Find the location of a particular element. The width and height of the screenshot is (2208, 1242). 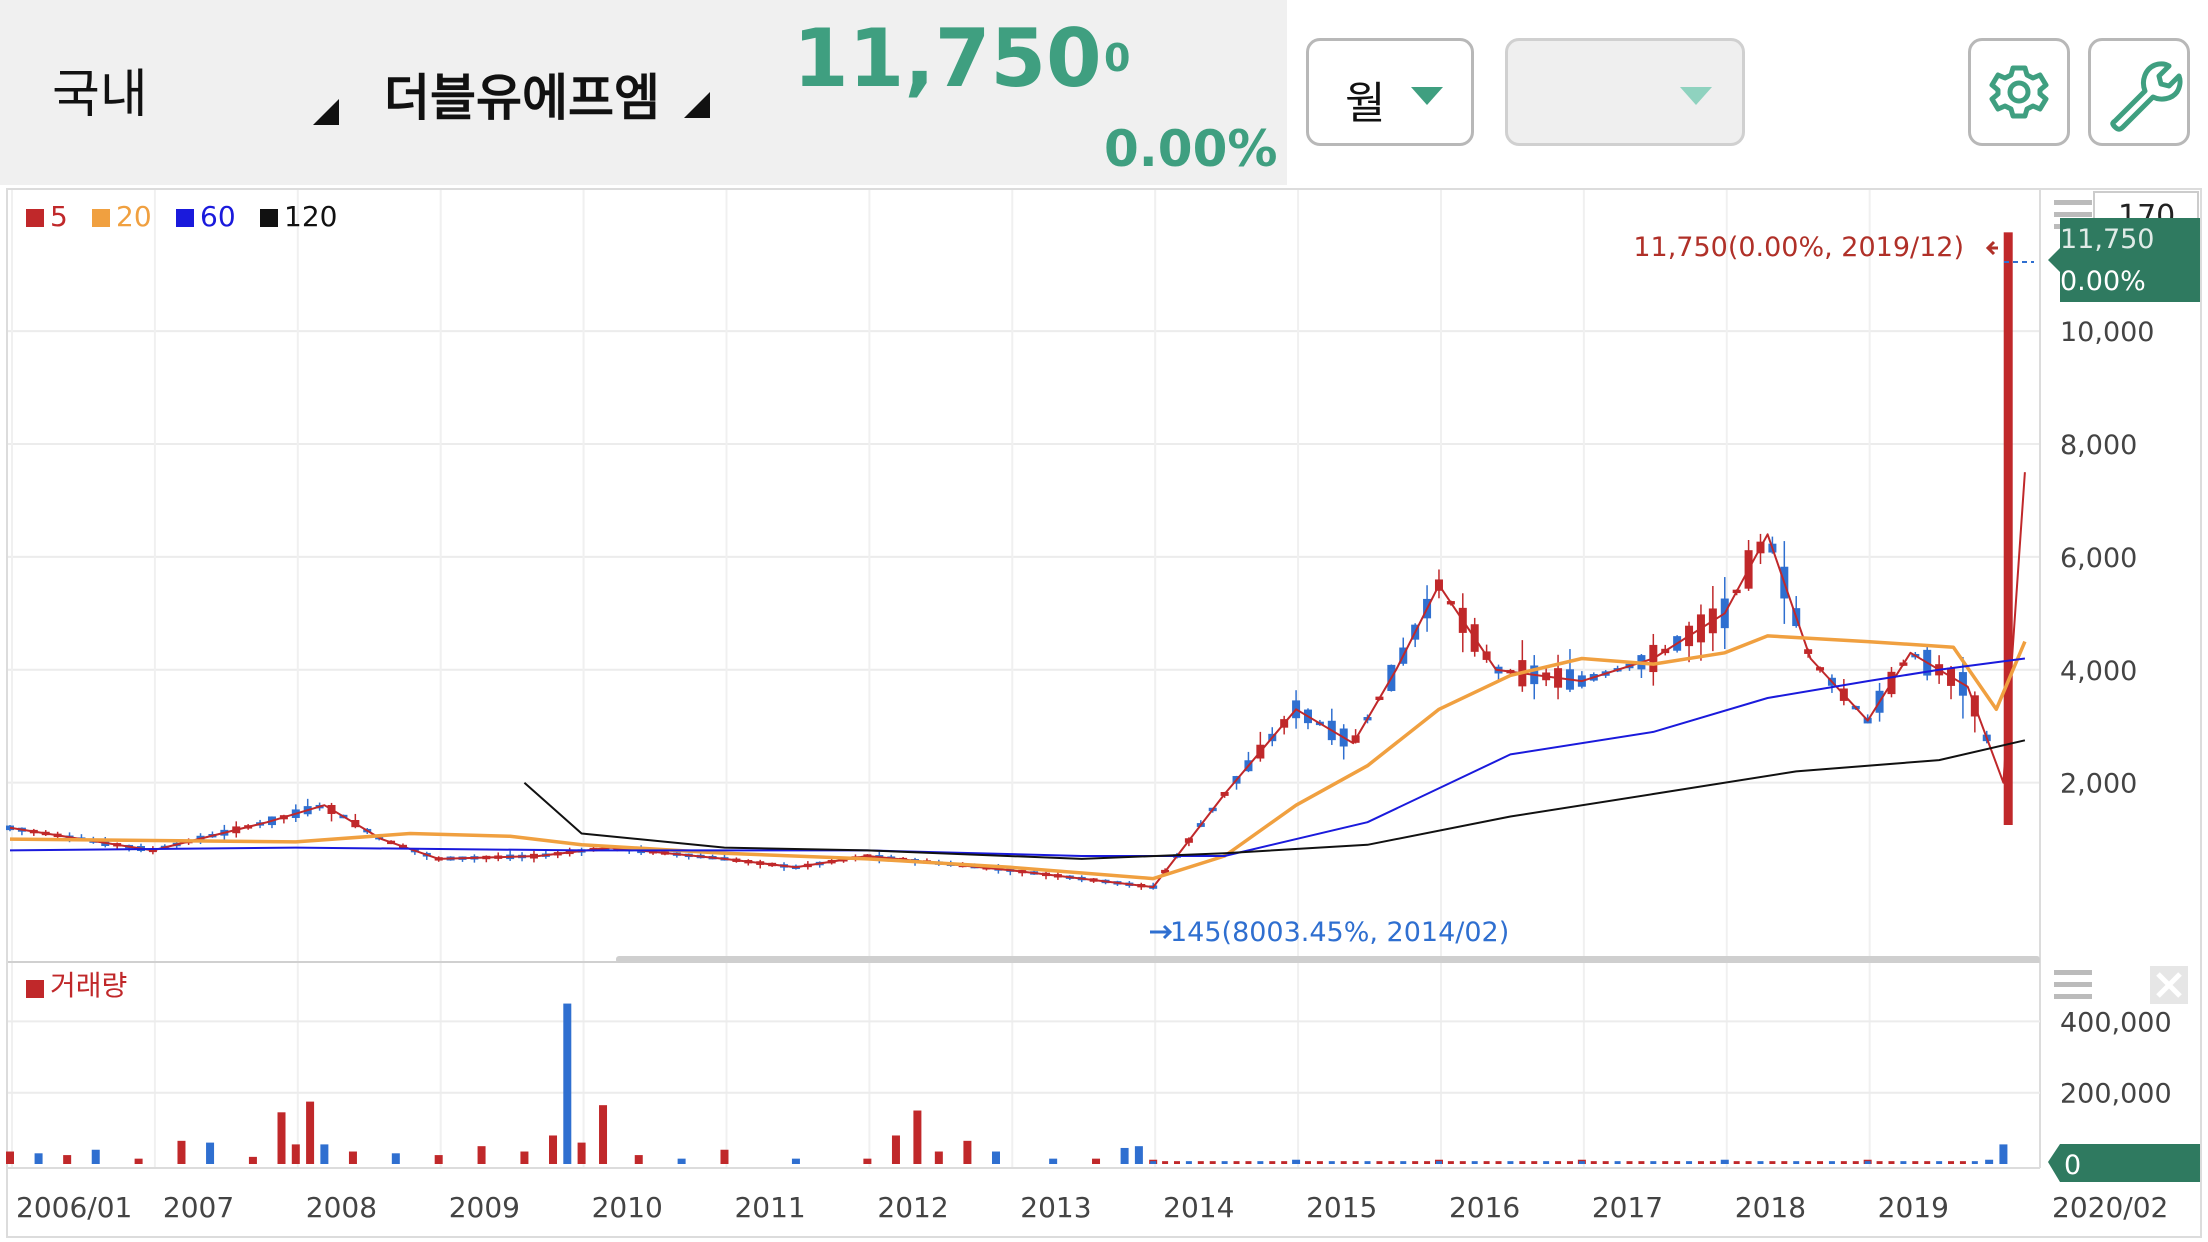

scrollbar is located at coordinates (1328, 959).